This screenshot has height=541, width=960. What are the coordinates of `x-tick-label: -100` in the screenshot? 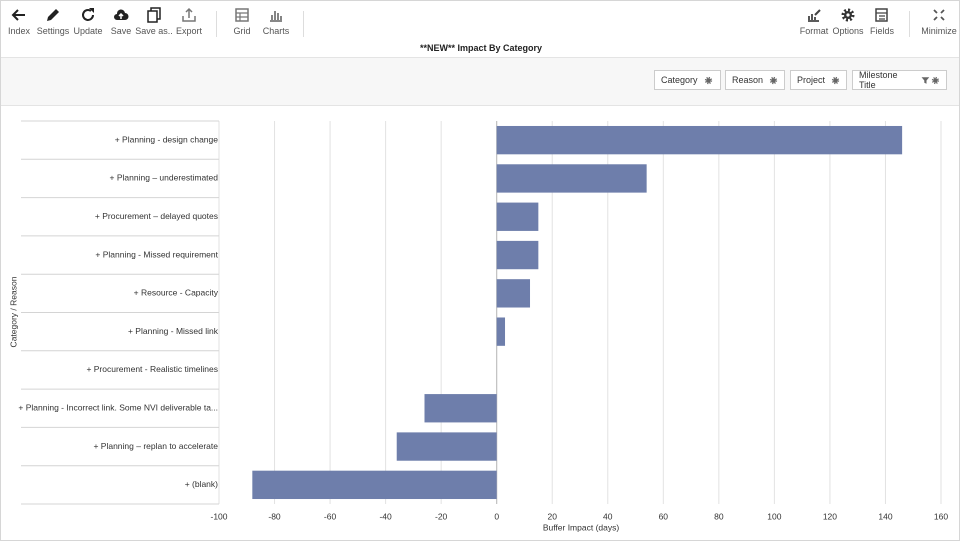 It's located at (218, 516).